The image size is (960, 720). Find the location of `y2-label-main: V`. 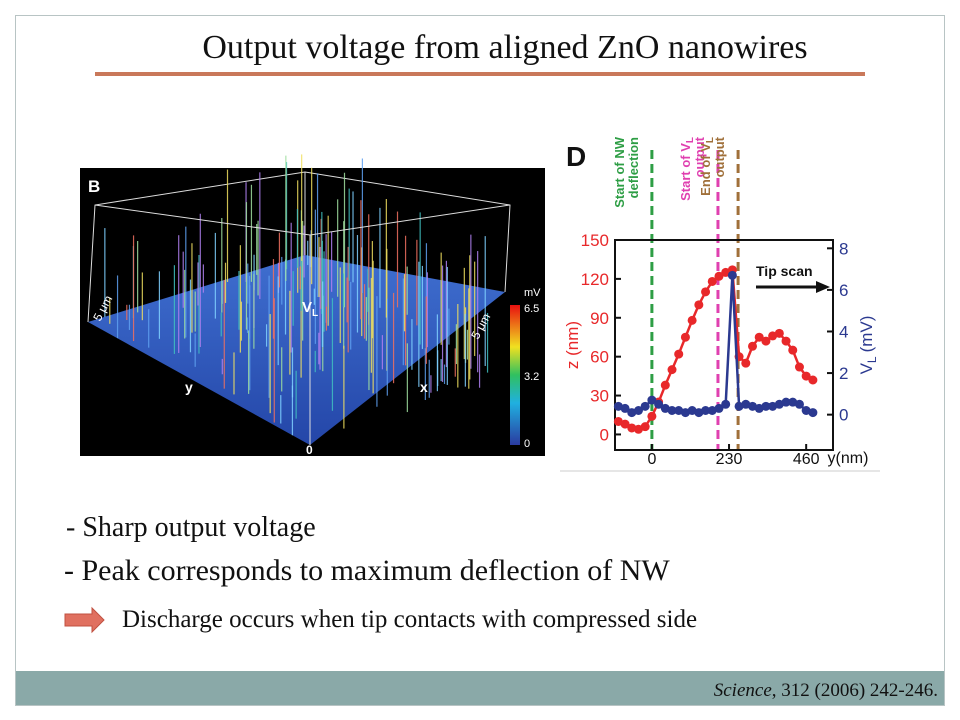

y2-label-main: V is located at coordinates (866, 368).